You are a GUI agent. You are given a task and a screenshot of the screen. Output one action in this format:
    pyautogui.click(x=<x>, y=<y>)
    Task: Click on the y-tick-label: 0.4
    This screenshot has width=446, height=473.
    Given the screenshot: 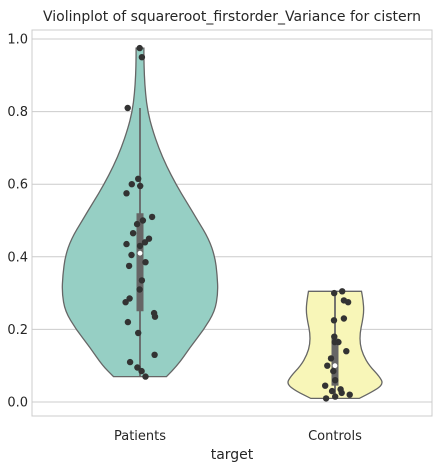 What is the action you would take?
    pyautogui.click(x=17, y=257)
    